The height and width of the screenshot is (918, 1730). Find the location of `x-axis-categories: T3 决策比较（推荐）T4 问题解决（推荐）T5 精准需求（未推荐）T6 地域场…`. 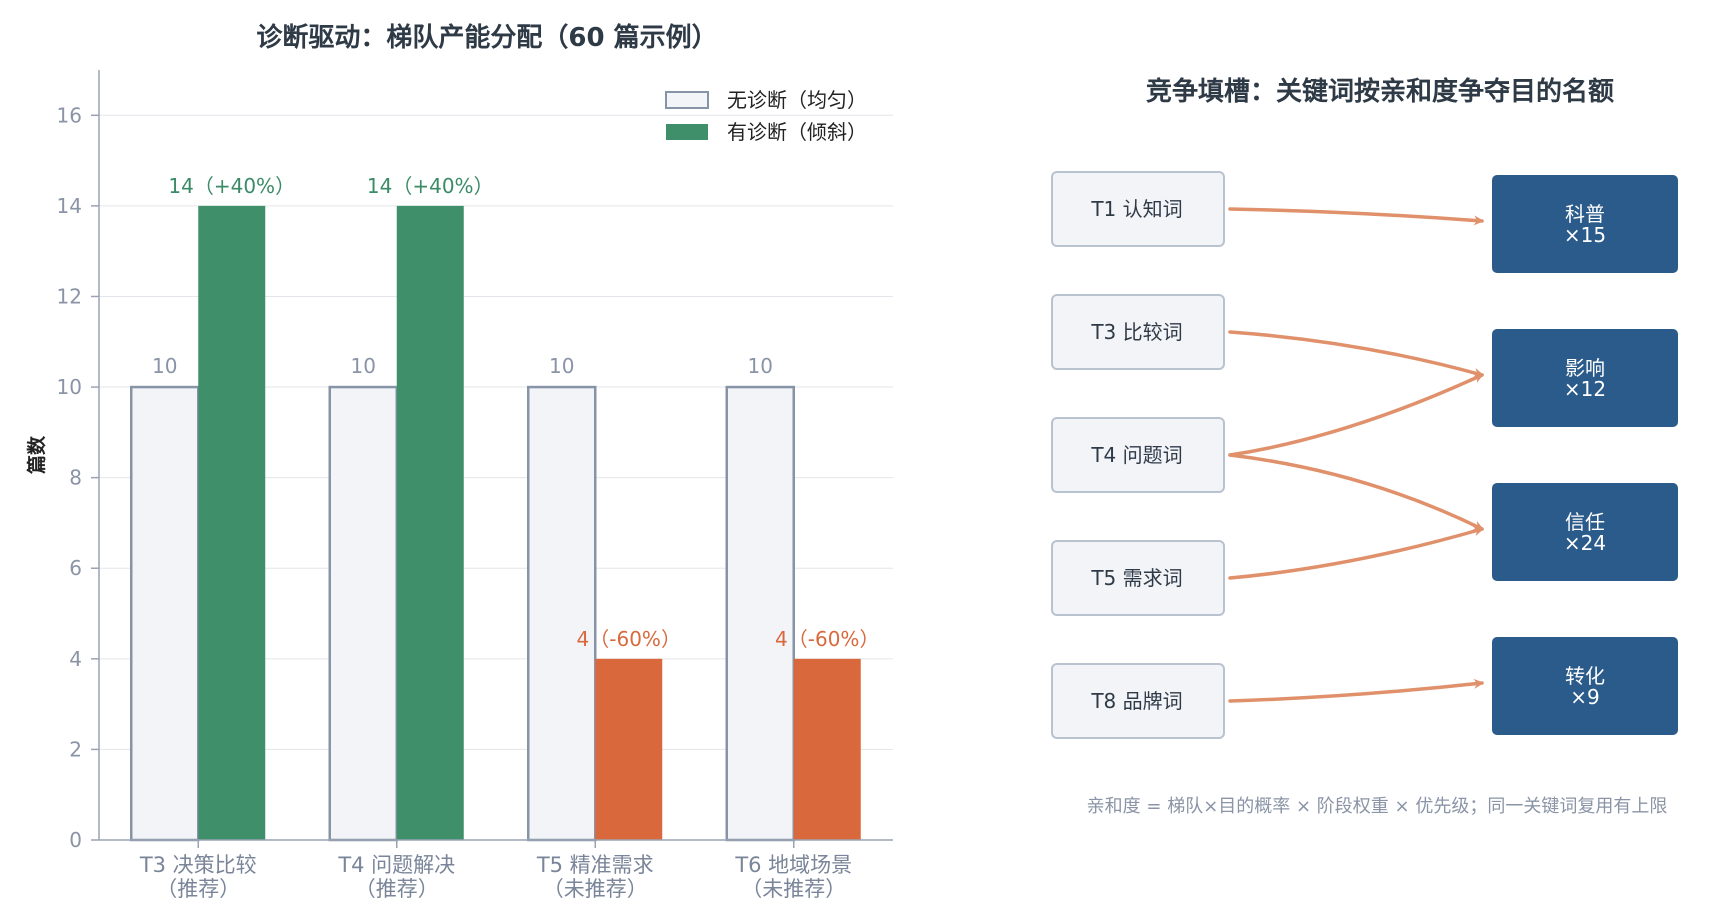

x-axis-categories: T3 决策比较（推荐）T4 问题解决（推荐）T5 精准需求（未推荐）T6 地域场… is located at coordinates (495, 870).